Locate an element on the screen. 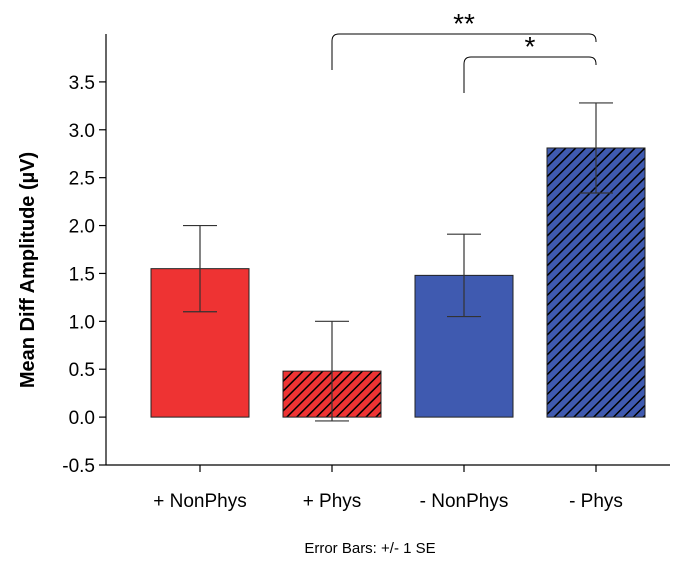 The width and height of the screenshot is (681, 563). y-tick-label: 3.5 is located at coordinates (82, 83).